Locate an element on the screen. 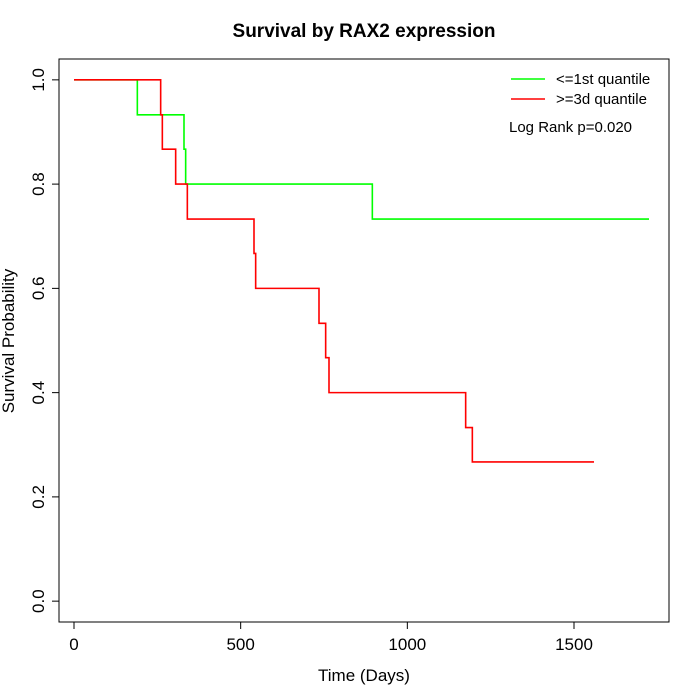 This screenshot has width=700, height=700. legend: <=1st quantile >=3d quantile is located at coordinates (580, 89).